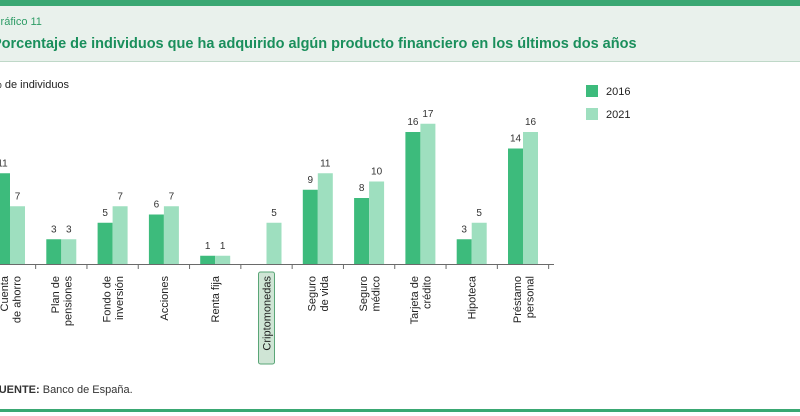  What do you see at coordinates (56, 294) in the screenshot?
I see `x-tick-label-line: Plan de` at bounding box center [56, 294].